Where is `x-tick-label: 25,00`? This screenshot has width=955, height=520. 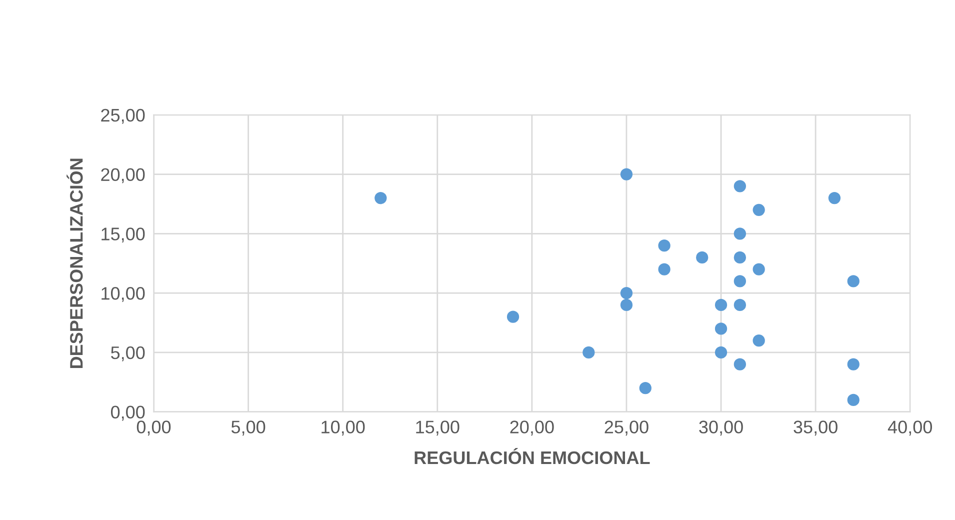 x-tick-label: 25,00 is located at coordinates (626, 428).